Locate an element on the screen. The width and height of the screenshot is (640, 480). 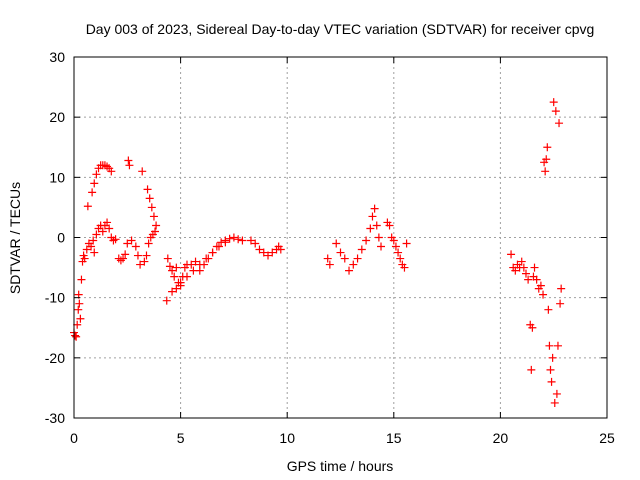
y-tick-label: -10 is located at coordinates (55, 298).